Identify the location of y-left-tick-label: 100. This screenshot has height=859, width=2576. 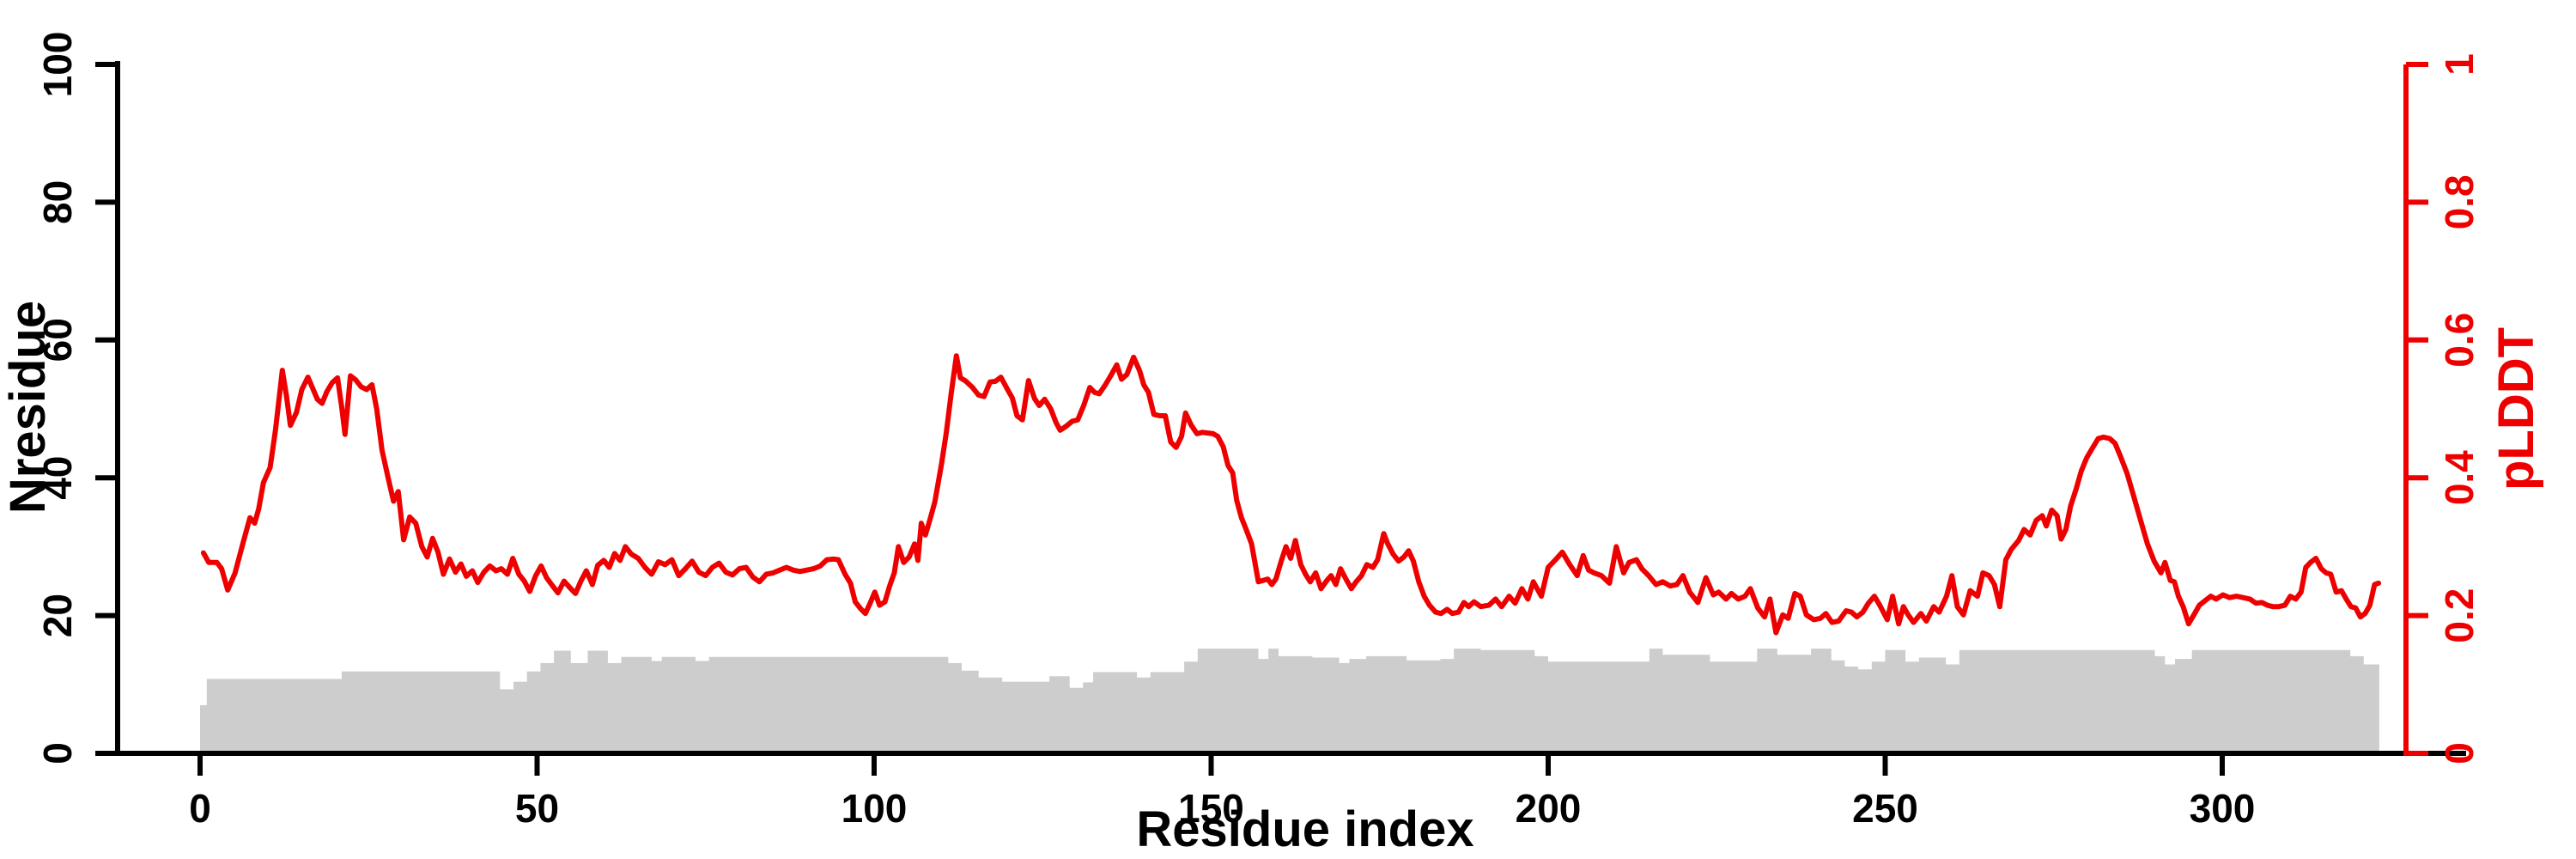
(58, 65).